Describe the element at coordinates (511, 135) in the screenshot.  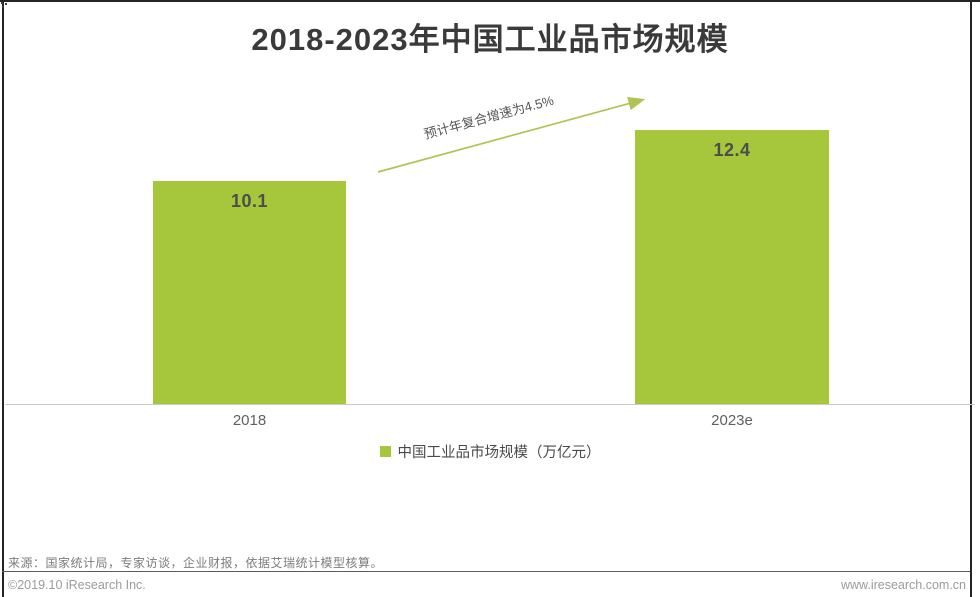
I see `growth-arrow-icon` at that location.